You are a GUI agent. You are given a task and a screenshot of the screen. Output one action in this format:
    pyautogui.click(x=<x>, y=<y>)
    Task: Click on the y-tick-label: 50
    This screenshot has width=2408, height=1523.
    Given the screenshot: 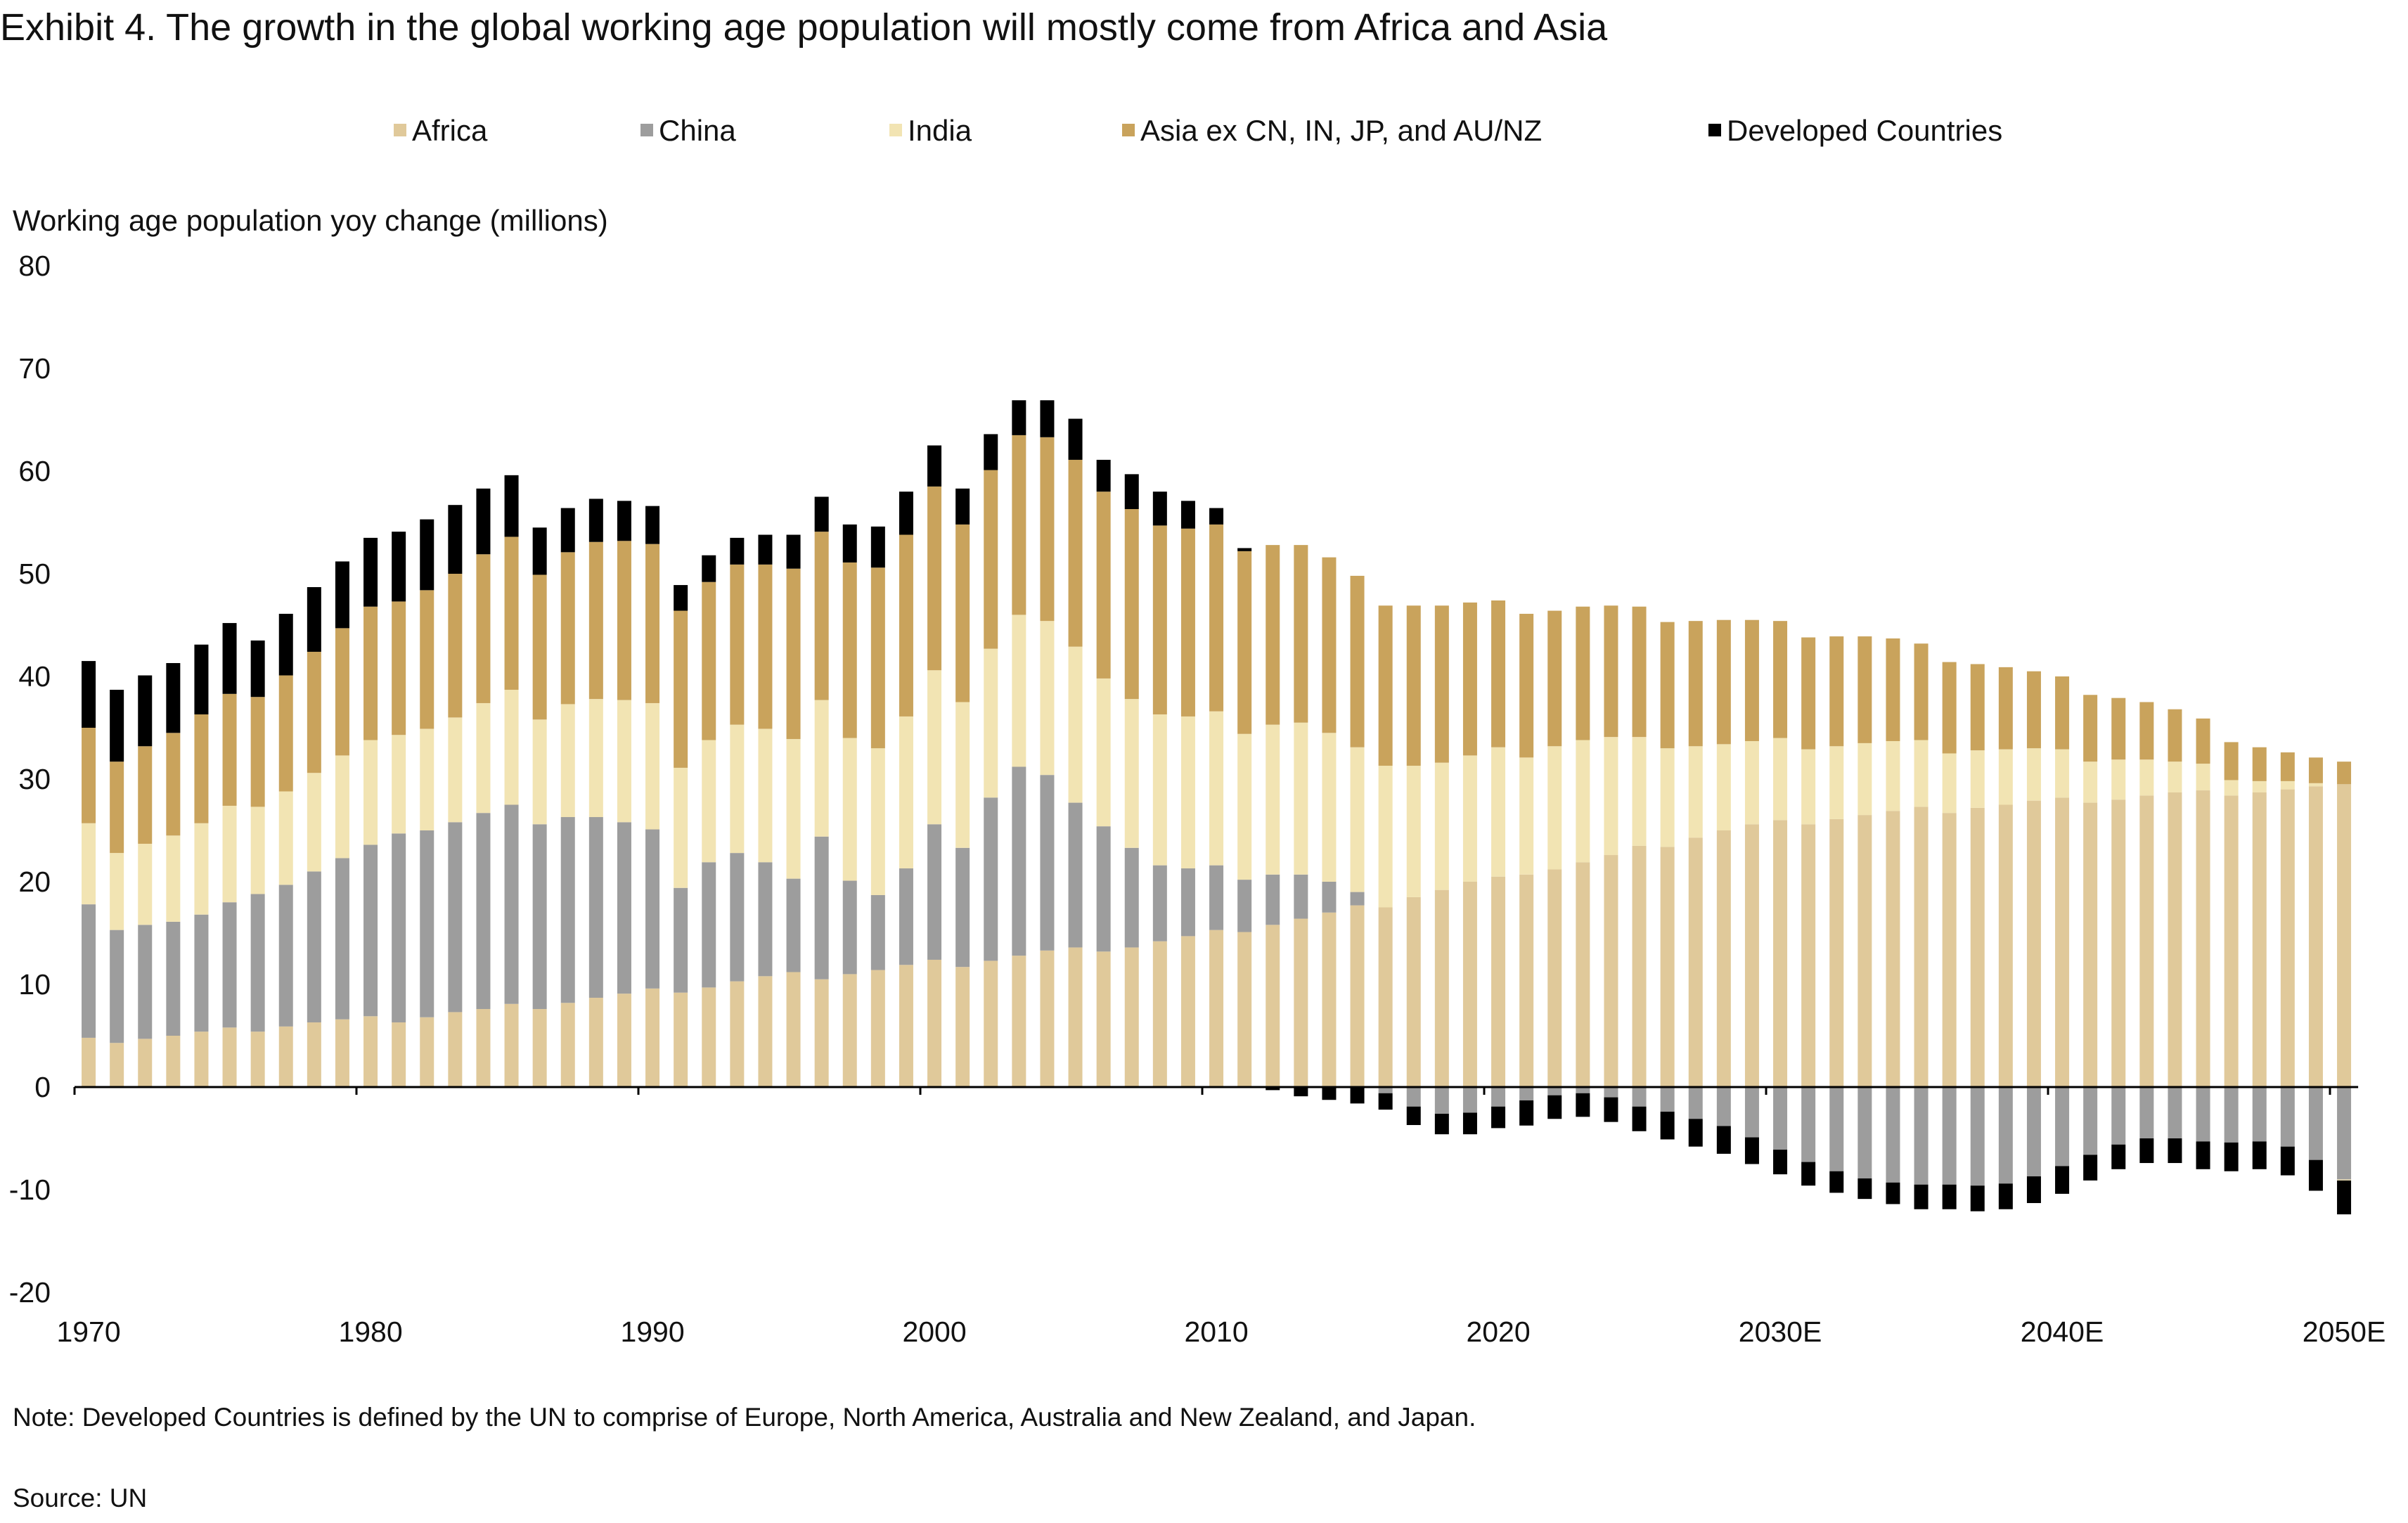 What is the action you would take?
    pyautogui.click(x=34, y=574)
    